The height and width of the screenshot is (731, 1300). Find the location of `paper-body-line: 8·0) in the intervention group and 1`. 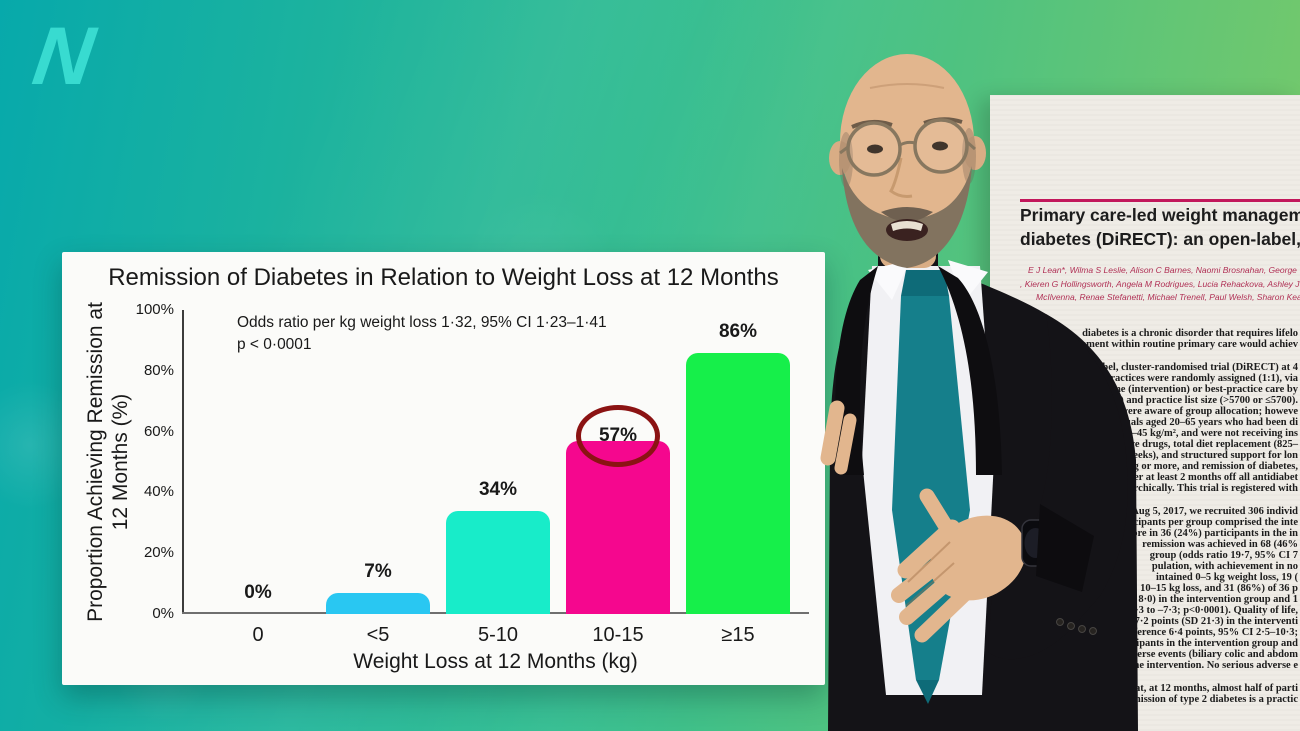

paper-body-line: 8·0) in the intervention group and 1 is located at coordinates (1218, 599).